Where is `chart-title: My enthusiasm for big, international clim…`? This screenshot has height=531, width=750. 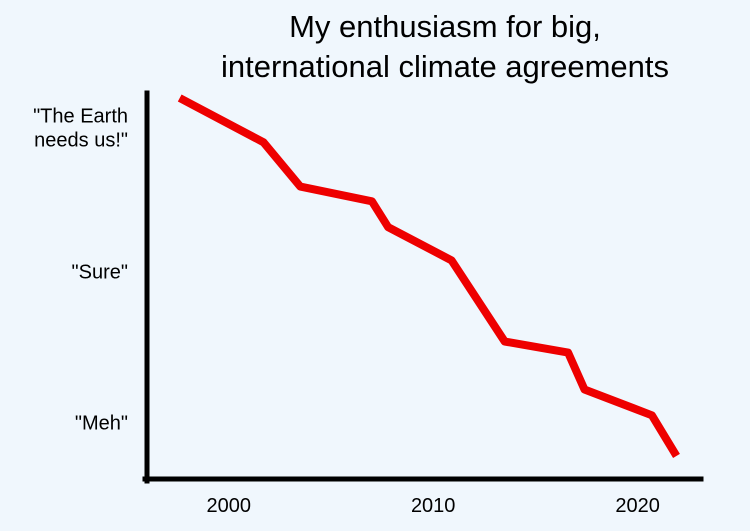 chart-title: My enthusiasm for big, international clim… is located at coordinates (445, 46).